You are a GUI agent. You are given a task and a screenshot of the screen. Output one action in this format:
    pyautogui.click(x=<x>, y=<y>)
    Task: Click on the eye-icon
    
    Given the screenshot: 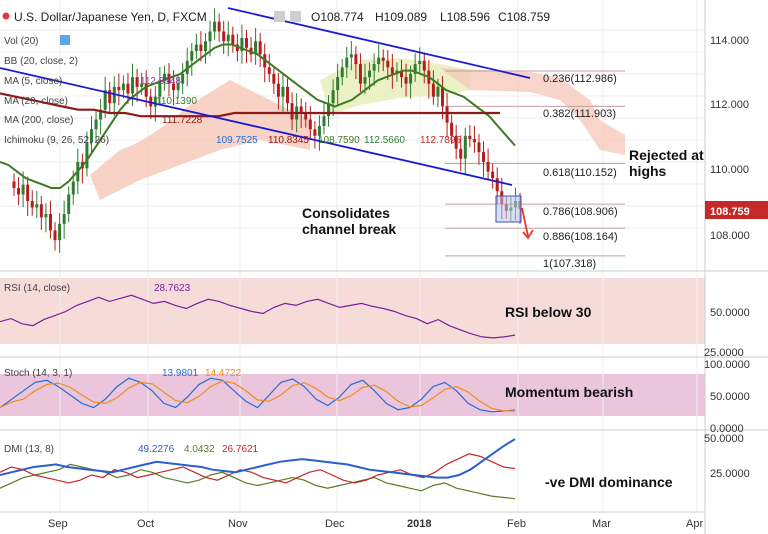 What is the action you would take?
    pyautogui.click(x=279, y=16)
    